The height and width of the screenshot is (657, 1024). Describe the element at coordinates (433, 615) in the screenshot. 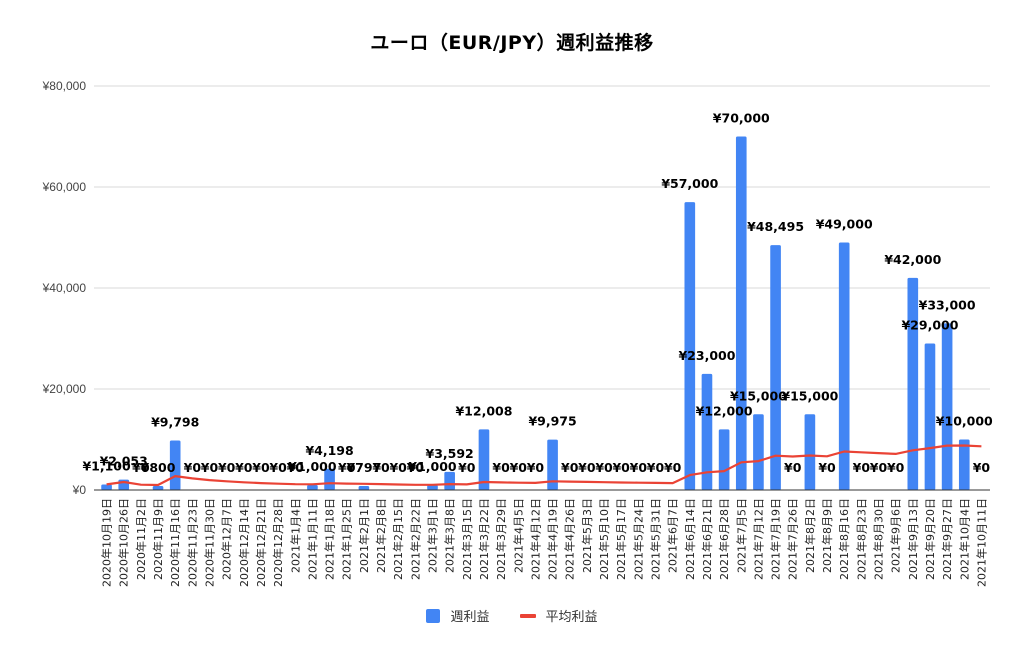

I see `legend-bar-swatch` at that location.